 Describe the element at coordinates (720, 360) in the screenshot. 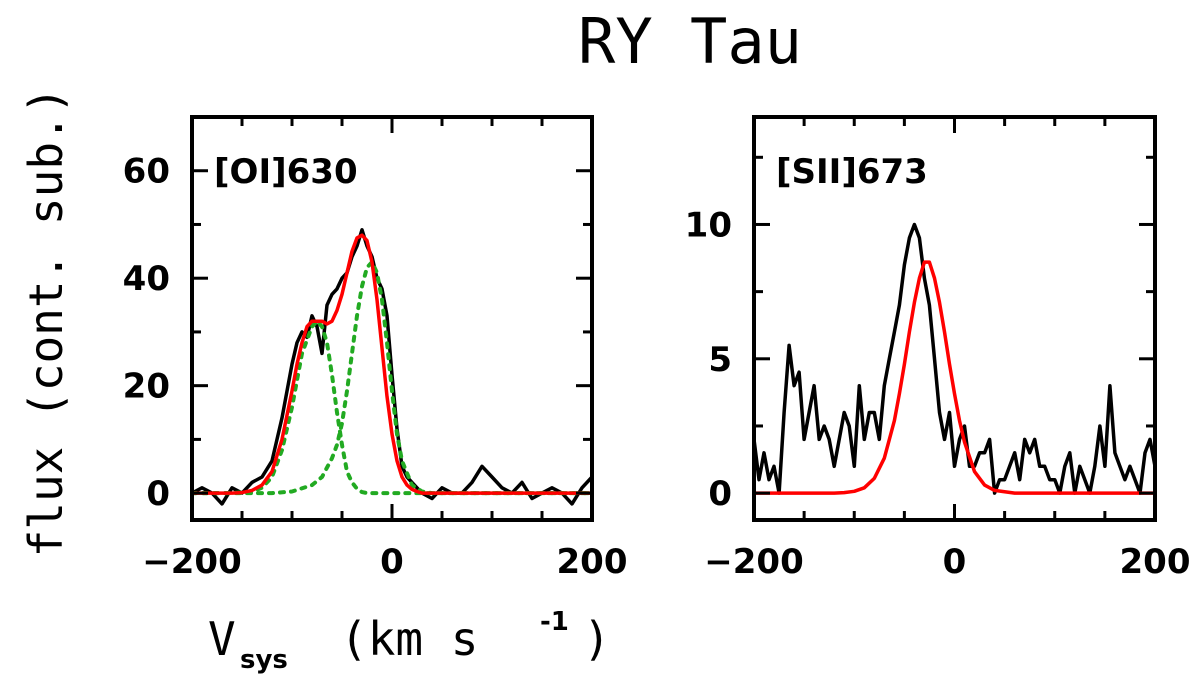

I see `y-tick-label: 5` at that location.